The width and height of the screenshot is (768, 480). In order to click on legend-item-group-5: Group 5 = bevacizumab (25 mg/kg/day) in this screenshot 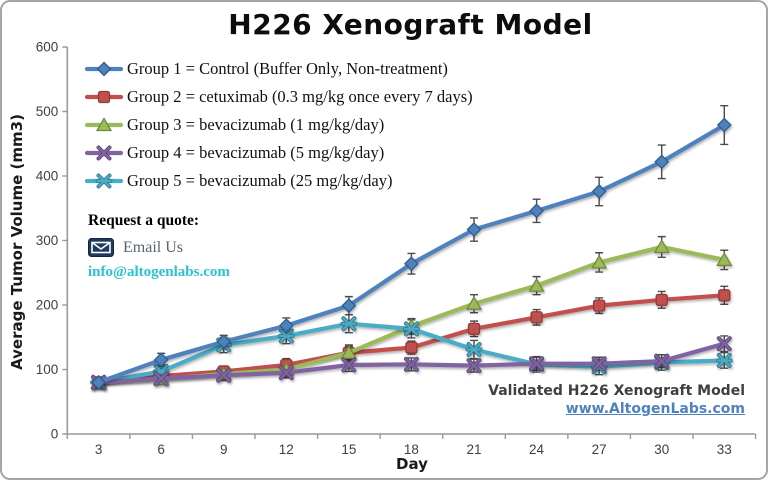, I will do `click(279, 181)`.